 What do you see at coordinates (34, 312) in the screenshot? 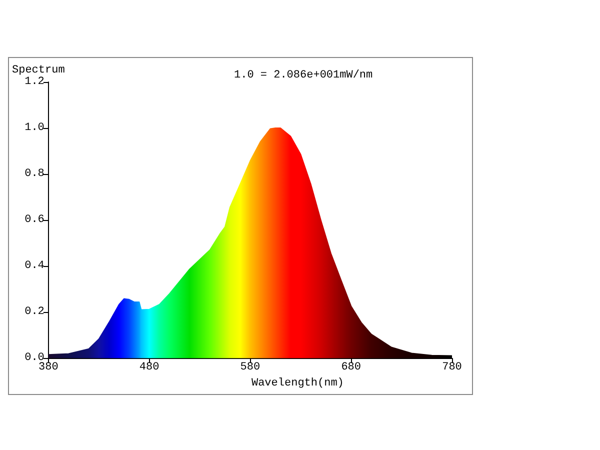
I see `y-tick-label: 0.2` at bounding box center [34, 312].